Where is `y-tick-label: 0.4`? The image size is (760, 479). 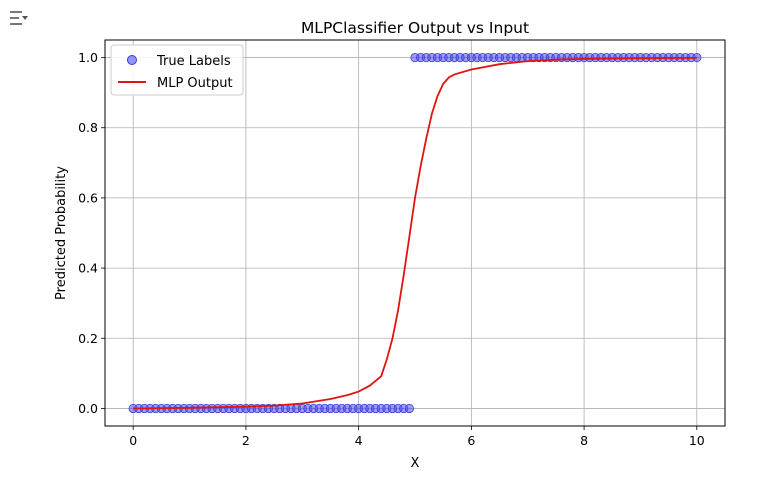
y-tick-label: 0.4 is located at coordinates (88, 268).